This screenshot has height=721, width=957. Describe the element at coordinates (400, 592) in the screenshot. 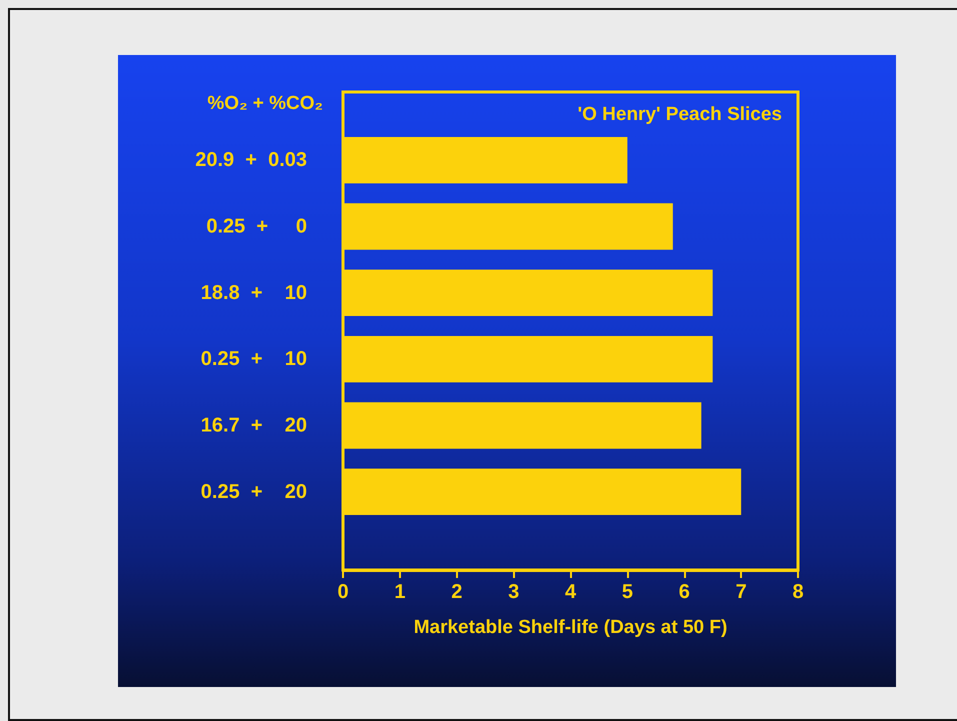

I see `x-tick-label: 1` at that location.